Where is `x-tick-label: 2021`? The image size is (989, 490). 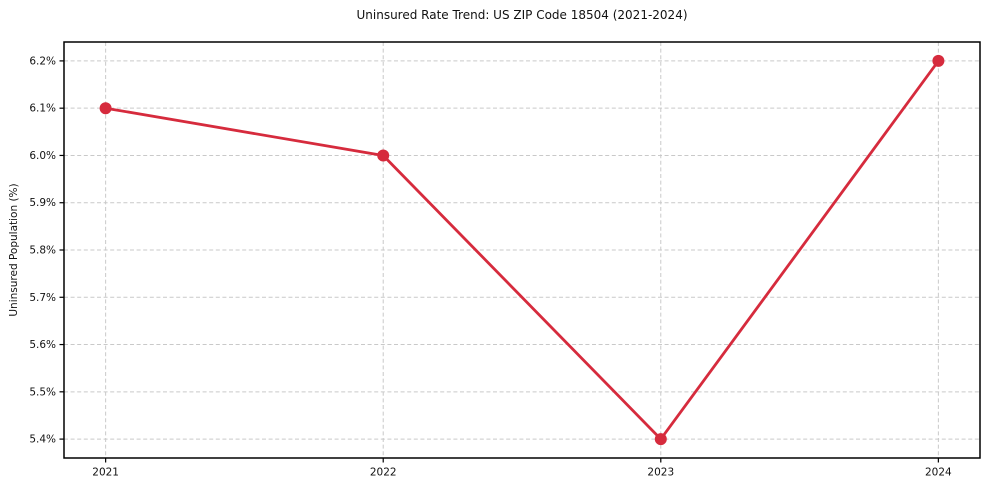
x-tick-label: 2021 is located at coordinates (105, 473).